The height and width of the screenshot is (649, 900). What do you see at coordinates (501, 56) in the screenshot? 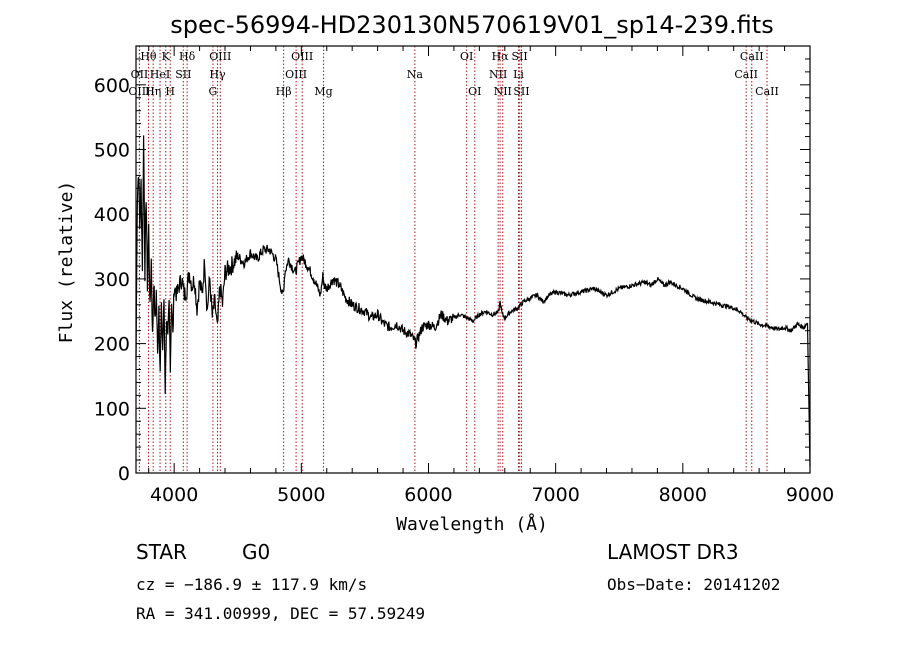
I see `marker-label-19: Hα` at bounding box center [501, 56].